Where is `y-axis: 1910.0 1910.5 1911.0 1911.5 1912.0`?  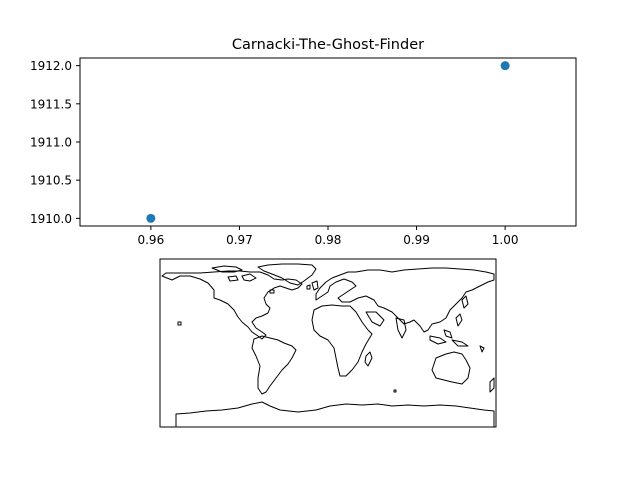 y-axis: 1910.0 1910.5 1911.0 1911.5 1912.0 is located at coordinates (55, 142).